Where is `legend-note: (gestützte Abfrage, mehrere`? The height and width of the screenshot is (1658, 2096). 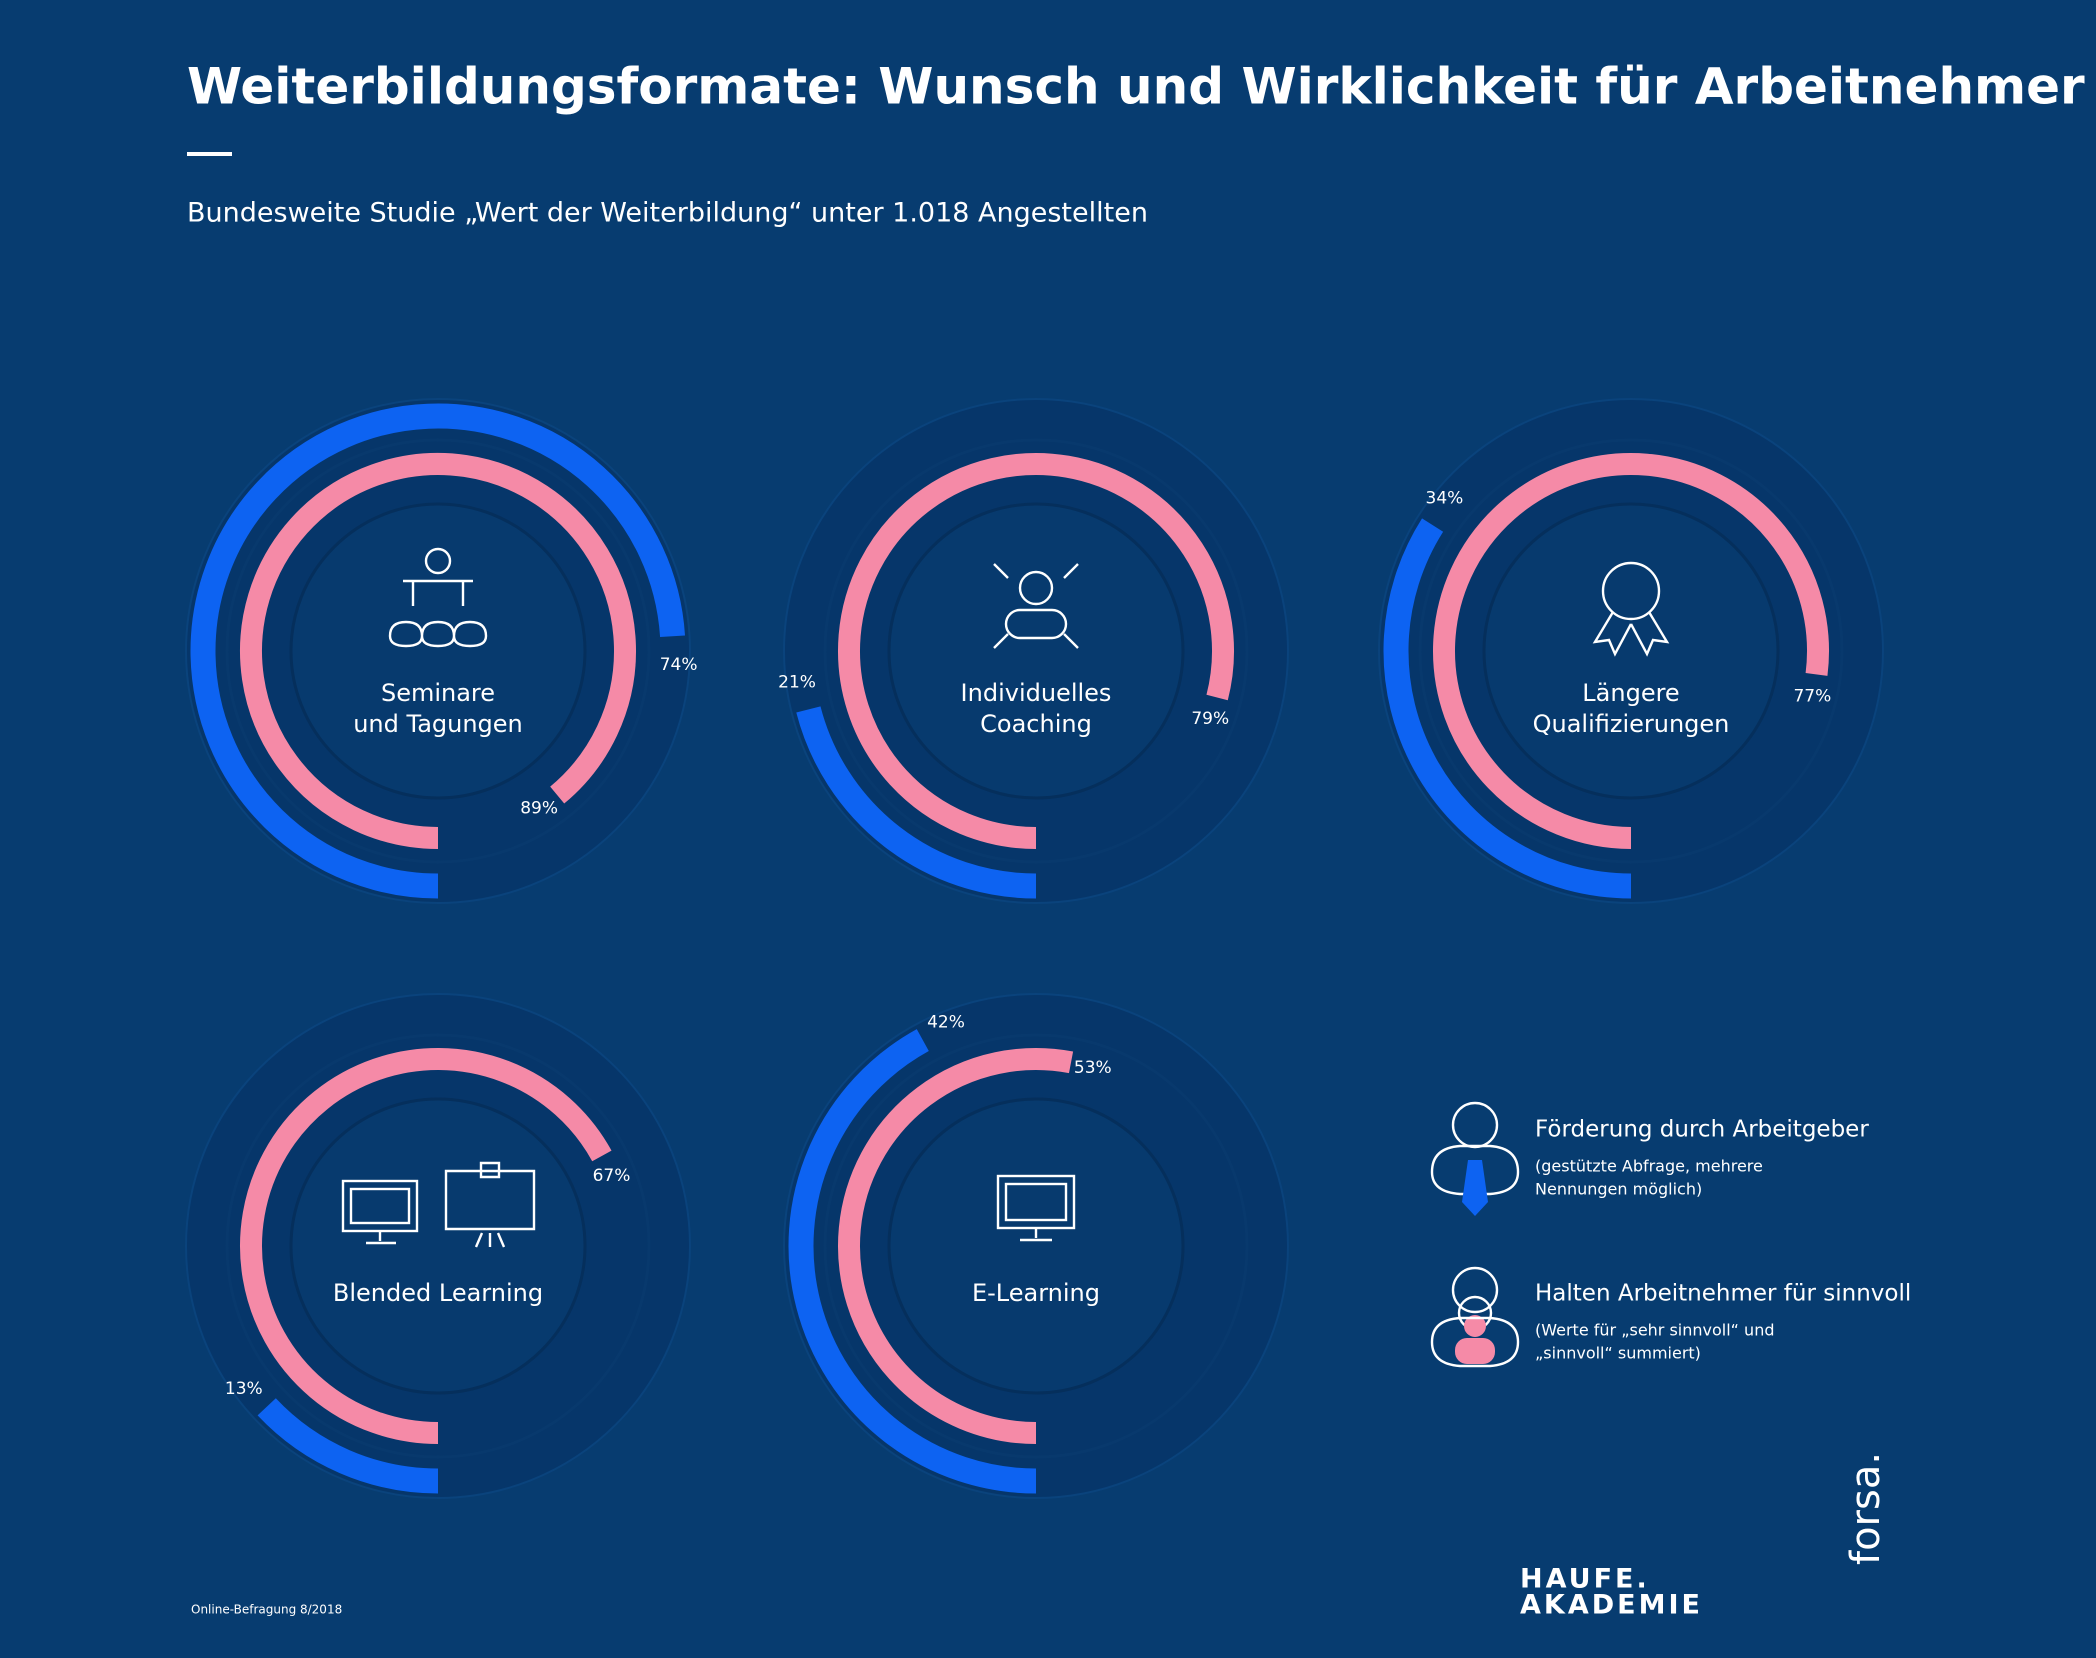 legend-note: (gestützte Abfrage, mehrere is located at coordinates (1649, 1166).